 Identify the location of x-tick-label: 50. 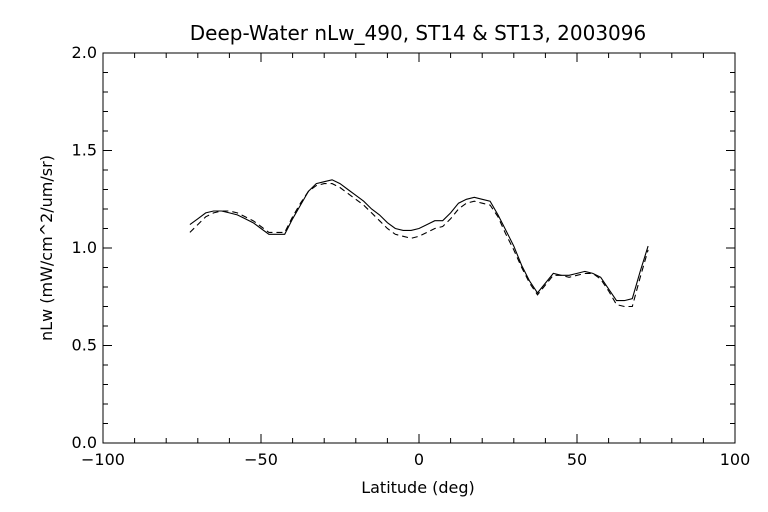
(577, 459).